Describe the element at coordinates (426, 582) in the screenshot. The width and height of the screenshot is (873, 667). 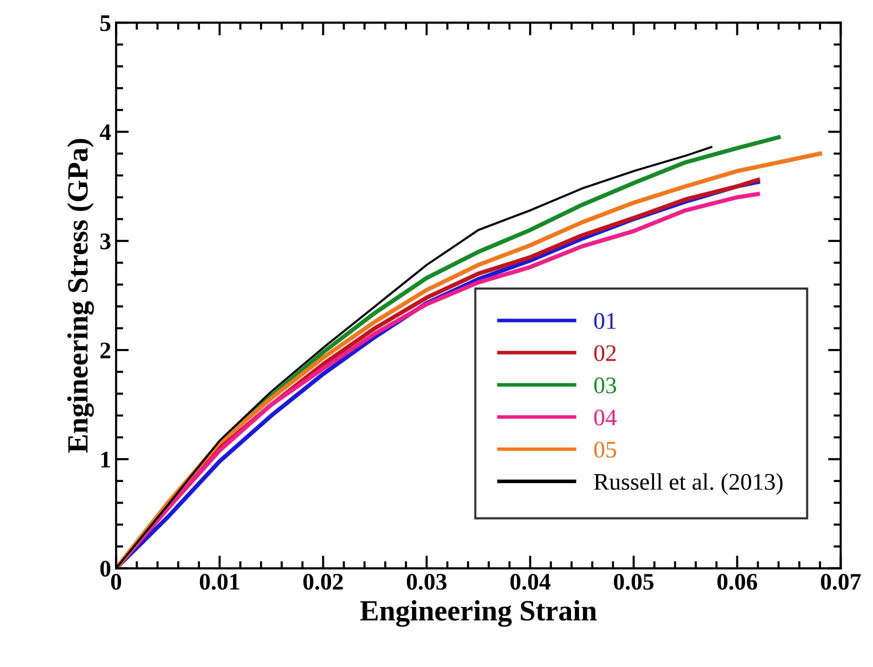
I see `x-tick-label: 0.03` at that location.